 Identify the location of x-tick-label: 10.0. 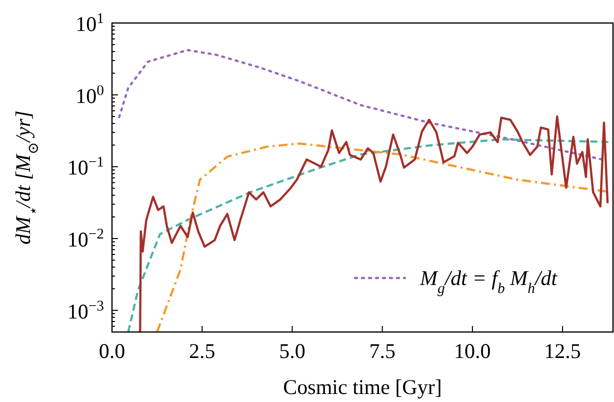
(472, 351).